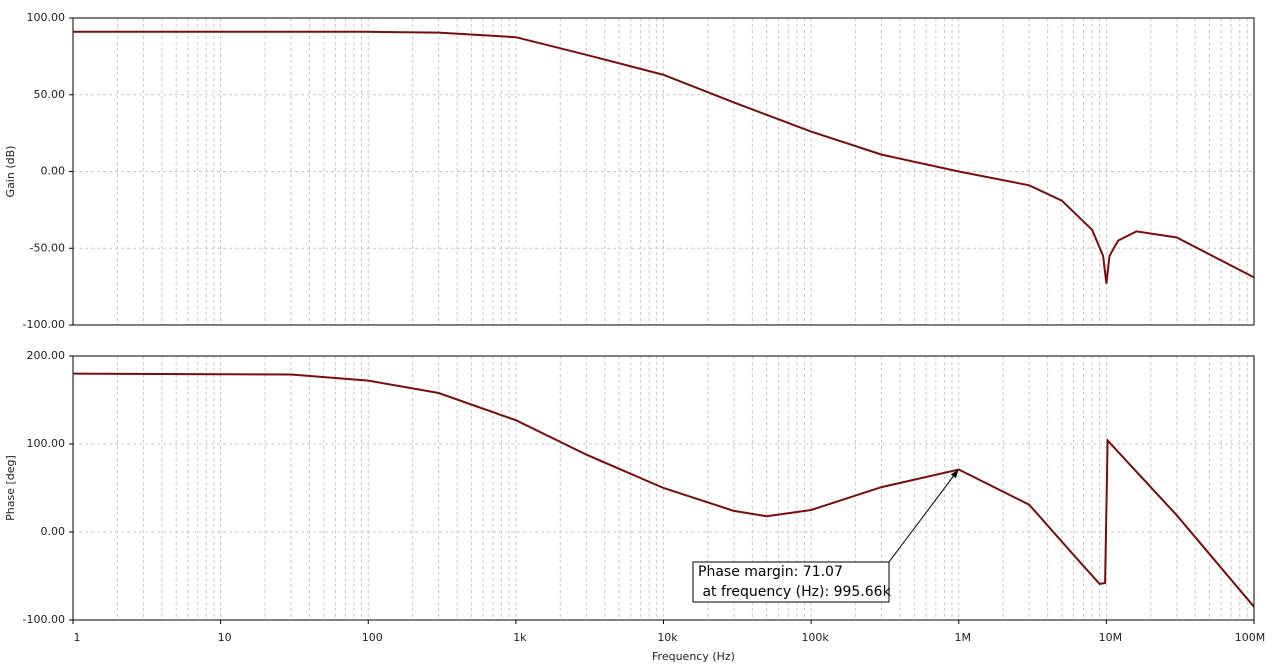 The height and width of the screenshot is (669, 1280). What do you see at coordinates (770, 572) in the screenshot?
I see `annotation-text: Phase margin: 71.07` at bounding box center [770, 572].